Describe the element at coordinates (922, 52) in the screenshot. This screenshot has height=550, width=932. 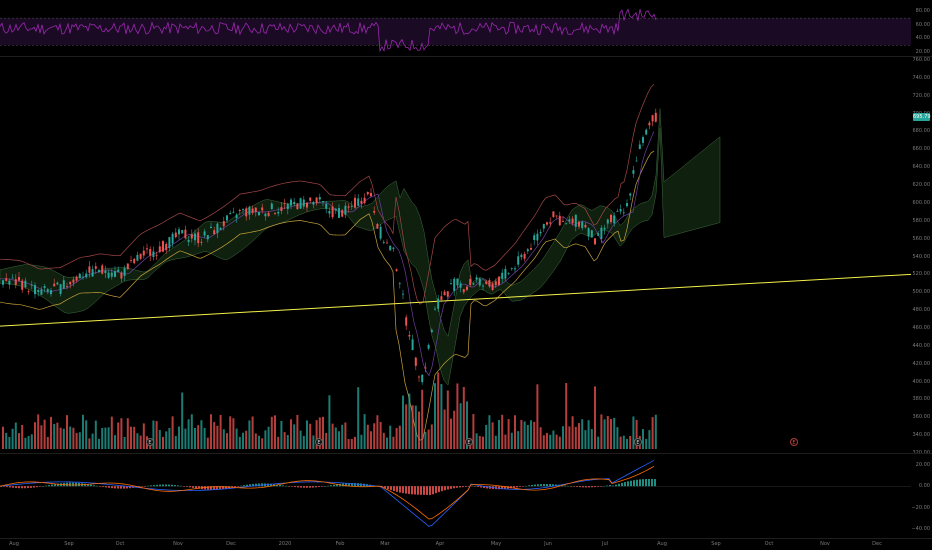
I see `rsi-tick-label: 20.00` at that location.